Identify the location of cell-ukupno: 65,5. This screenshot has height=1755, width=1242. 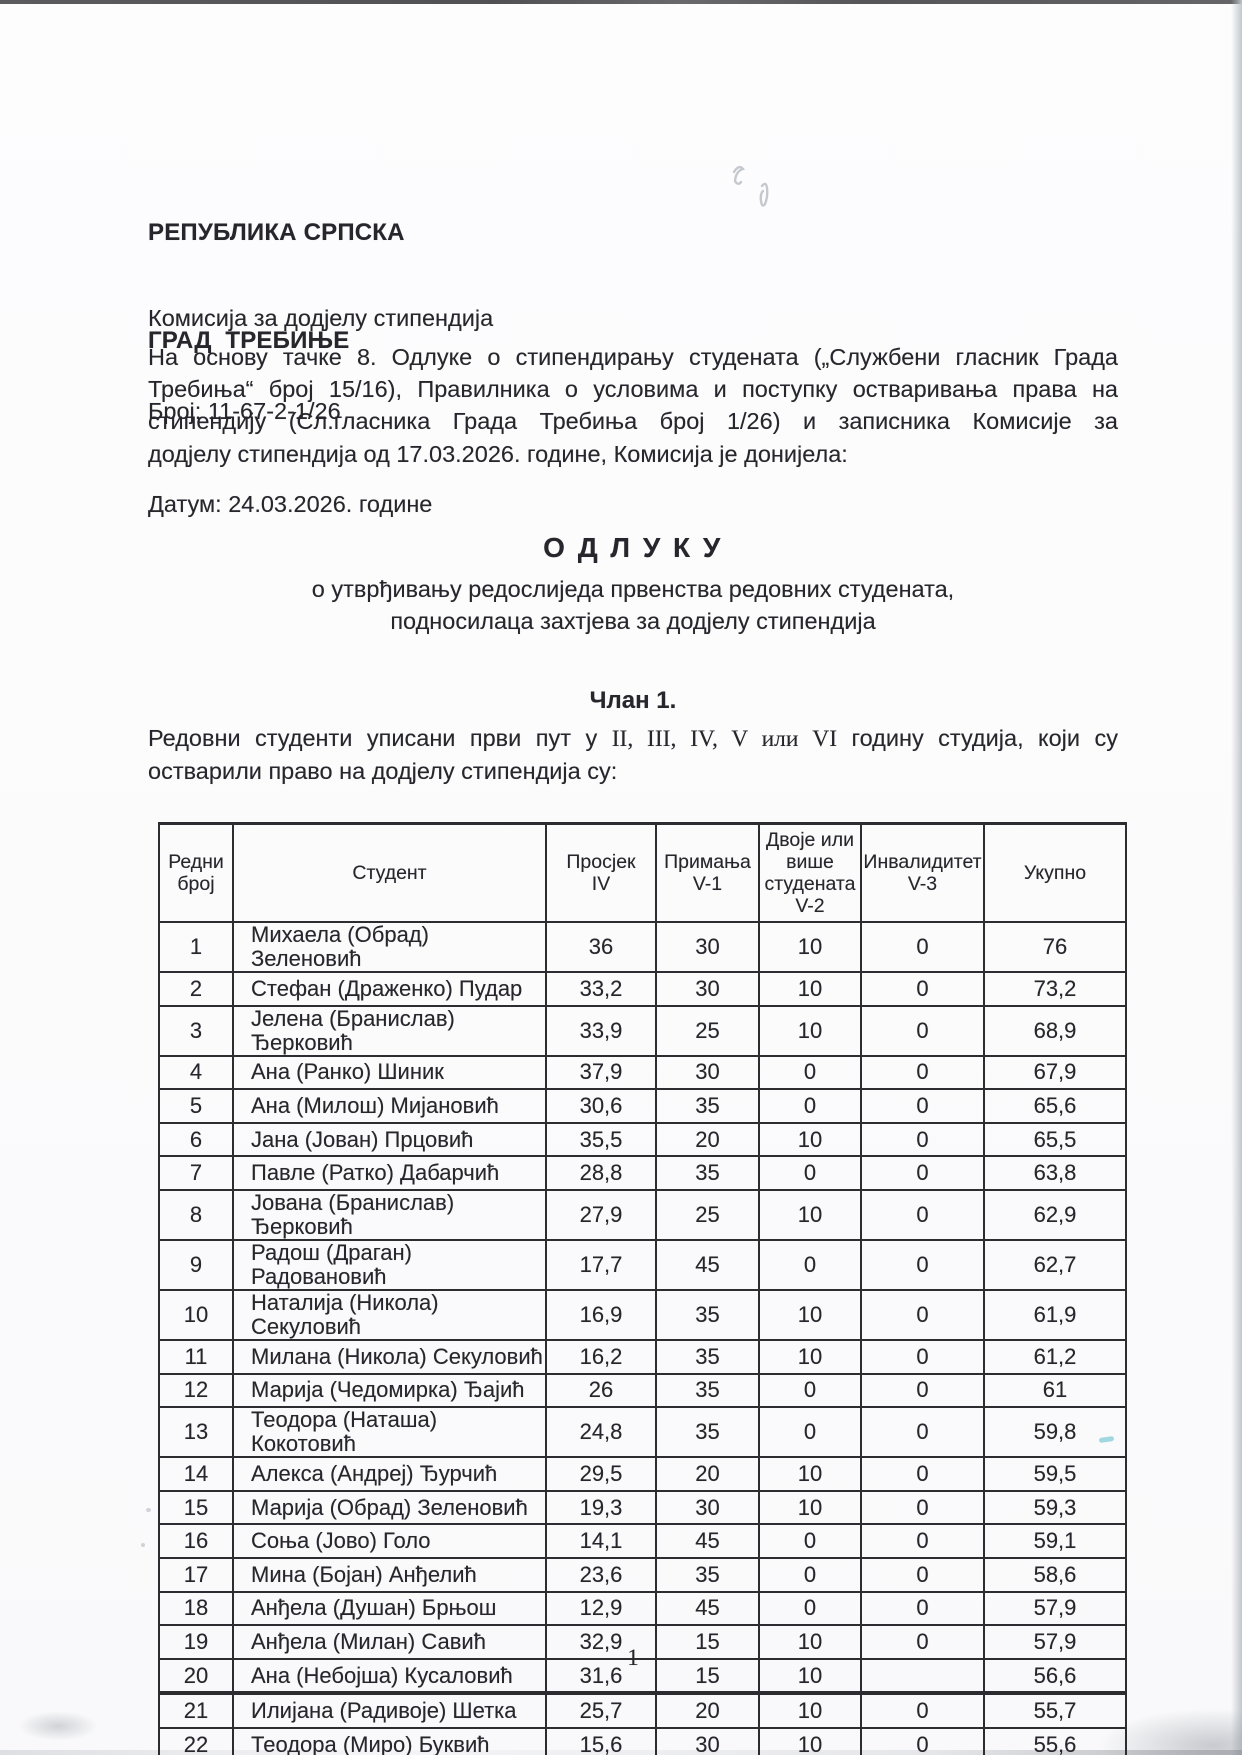
(1055, 1139).